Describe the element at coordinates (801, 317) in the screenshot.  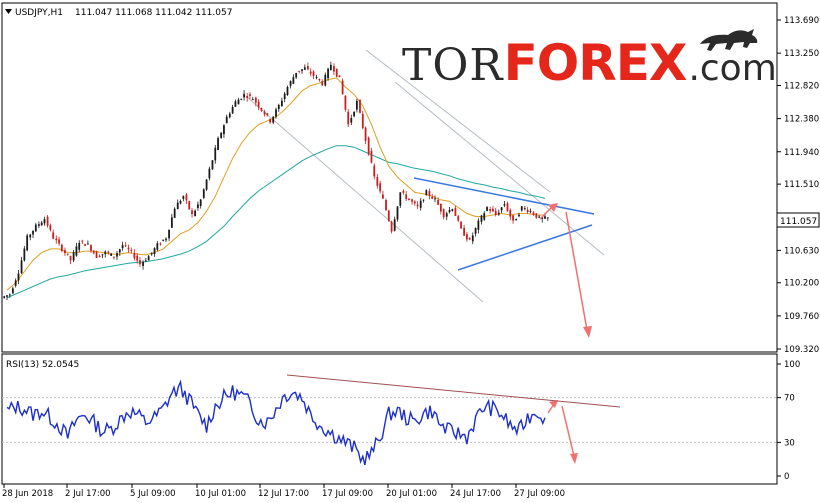
I see `price-axis-label: 109.760` at that location.